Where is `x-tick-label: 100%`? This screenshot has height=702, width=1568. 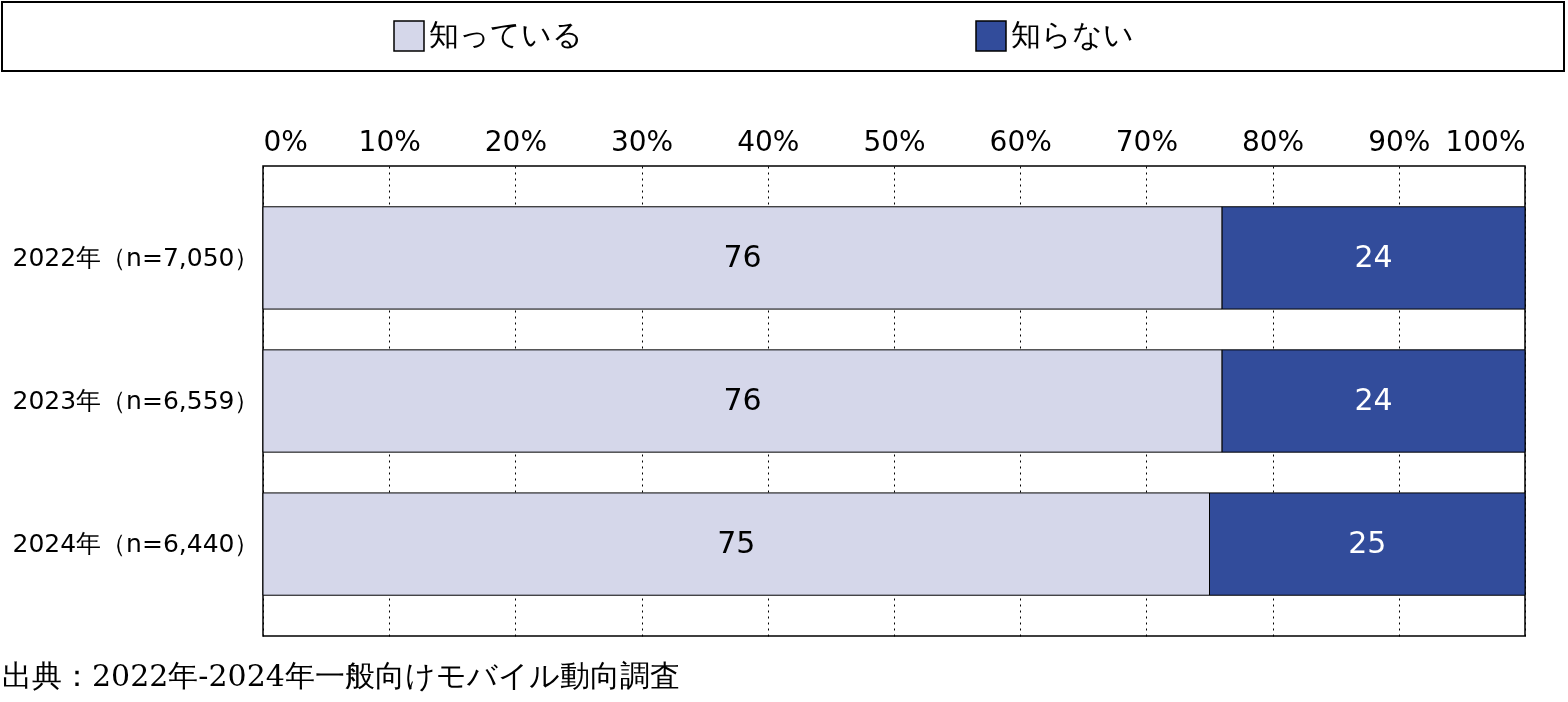 x-tick-label: 100% is located at coordinates (1485, 141).